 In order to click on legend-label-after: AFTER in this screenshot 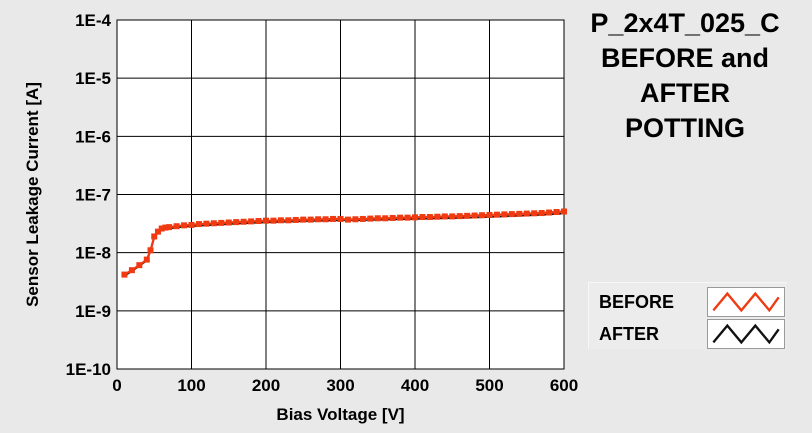, I will do `click(629, 334)`.